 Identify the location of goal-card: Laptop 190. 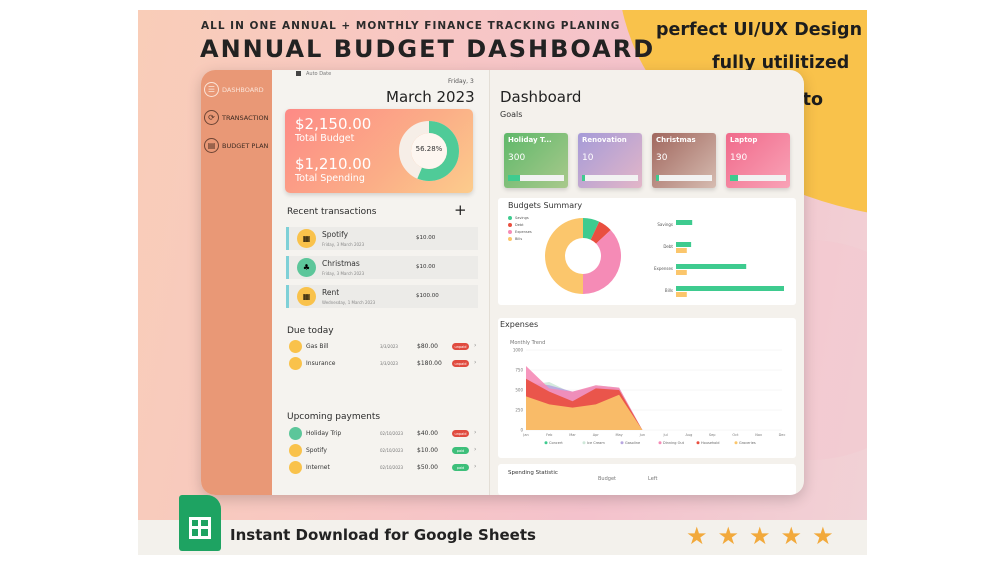
(758, 160).